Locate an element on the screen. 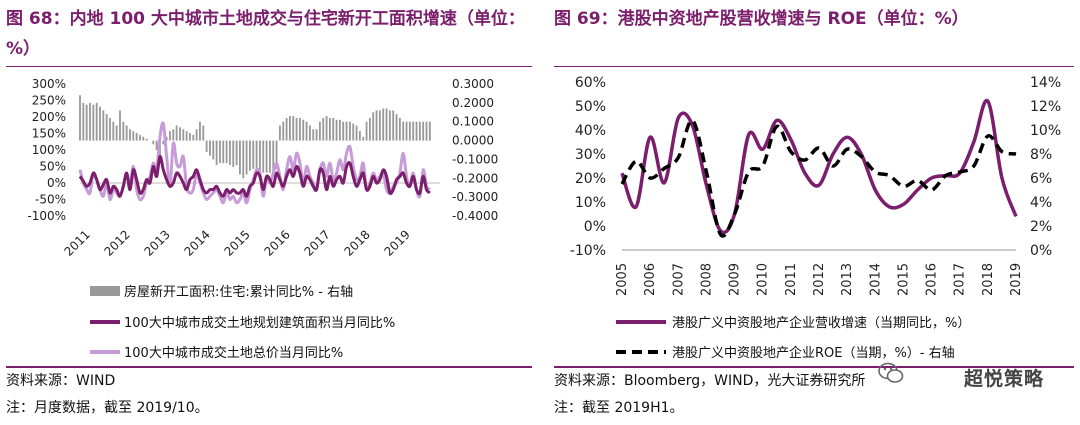  left-axis-tick-label: 0% is located at coordinates (56, 183).